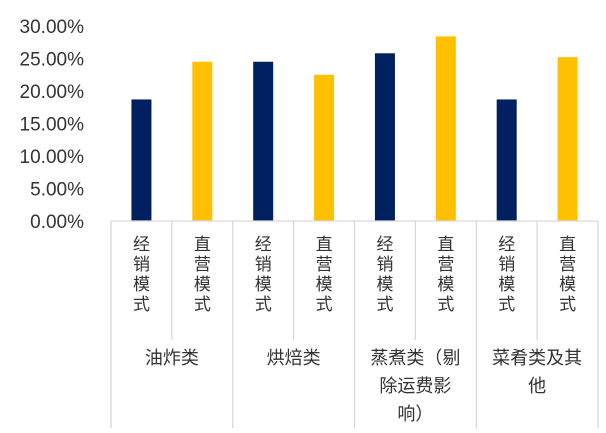  Describe the element at coordinates (537, 372) in the screenshot. I see `category-label: 菜肴类及其他` at that location.